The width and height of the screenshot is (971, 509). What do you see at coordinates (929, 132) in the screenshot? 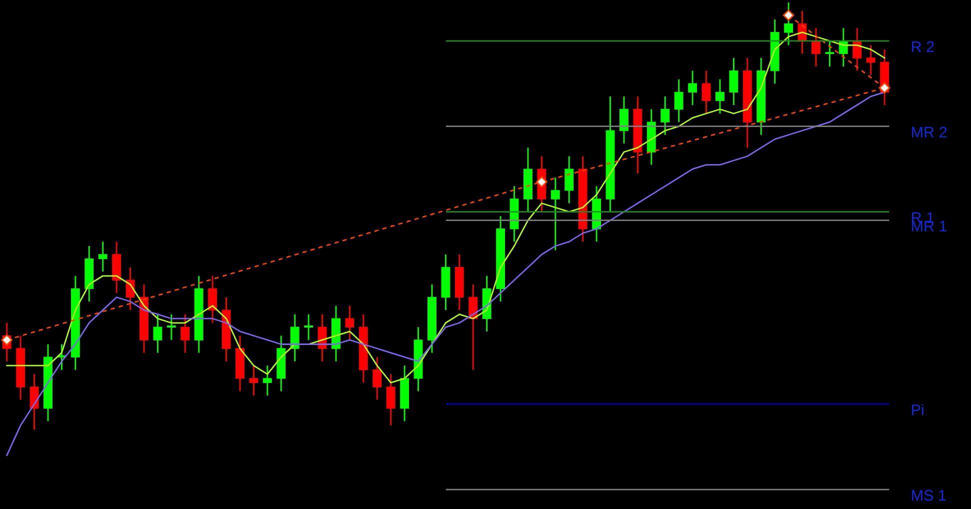
I see `ref-line-label: MR 2` at bounding box center [929, 132].